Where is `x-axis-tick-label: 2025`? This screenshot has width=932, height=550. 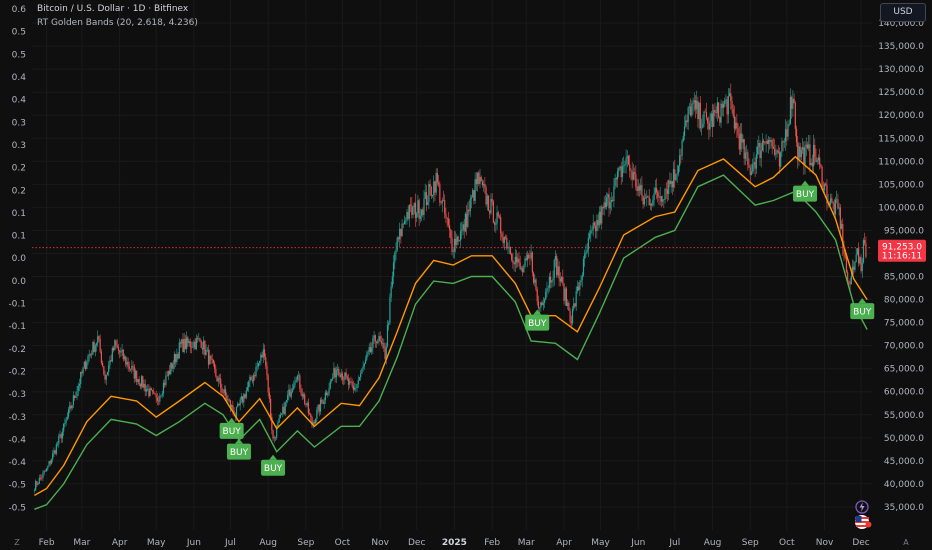
x-axis-tick-label: 2025 is located at coordinates (454, 543).